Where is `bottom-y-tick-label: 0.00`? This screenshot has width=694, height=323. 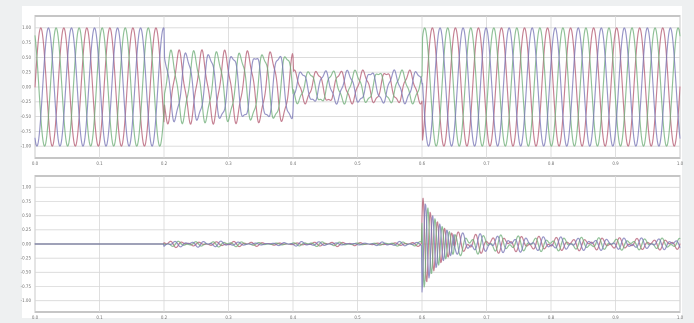
bottom-y-tick-label: 0.00 is located at coordinates (26, 243).